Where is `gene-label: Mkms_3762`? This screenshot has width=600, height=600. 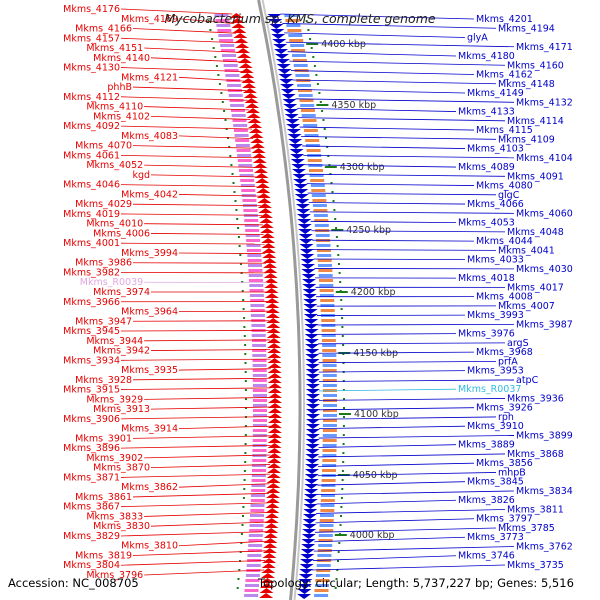
gene-label: Mkms_3762 is located at coordinates (544, 546).